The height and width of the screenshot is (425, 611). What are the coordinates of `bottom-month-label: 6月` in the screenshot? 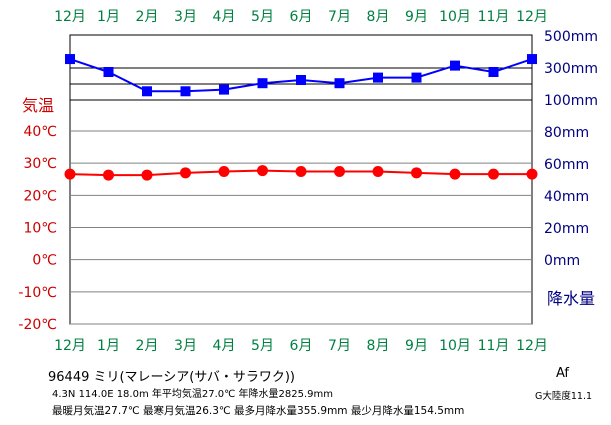 It's located at (301, 346).